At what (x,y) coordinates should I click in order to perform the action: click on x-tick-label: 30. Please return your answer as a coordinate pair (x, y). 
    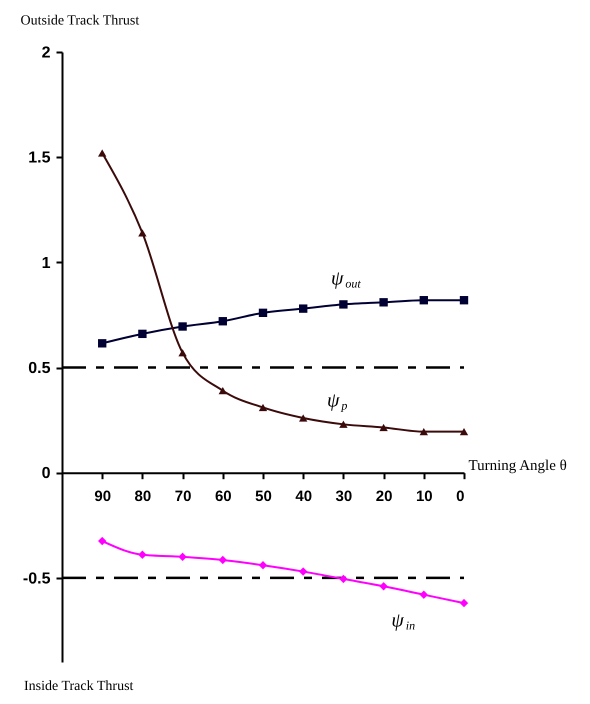
    Looking at the image, I should click on (344, 497).